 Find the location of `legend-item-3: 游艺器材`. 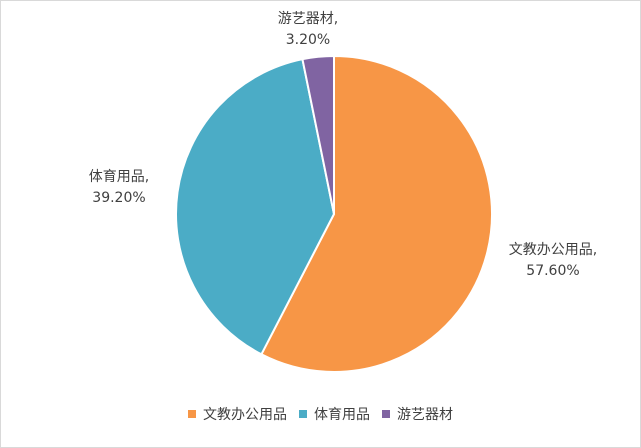

legend-item-3: 游艺器材 is located at coordinates (417, 415).